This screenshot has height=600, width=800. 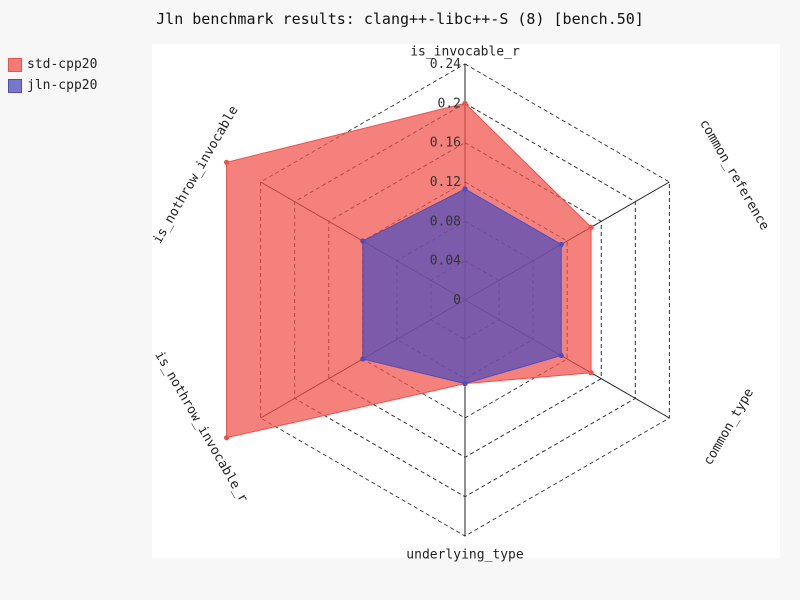 I want to click on r-tick-label-2: 0.08, so click(x=445, y=221).